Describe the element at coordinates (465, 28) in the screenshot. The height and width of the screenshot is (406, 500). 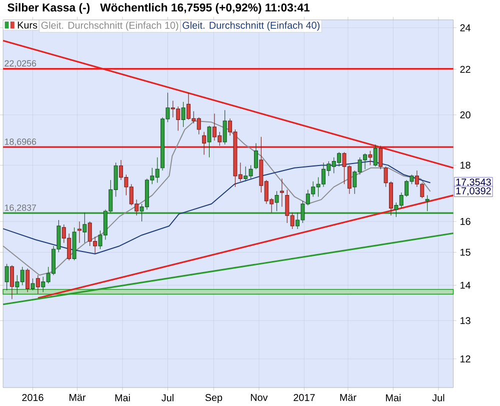
I see `y-tick-label: 24` at that location.